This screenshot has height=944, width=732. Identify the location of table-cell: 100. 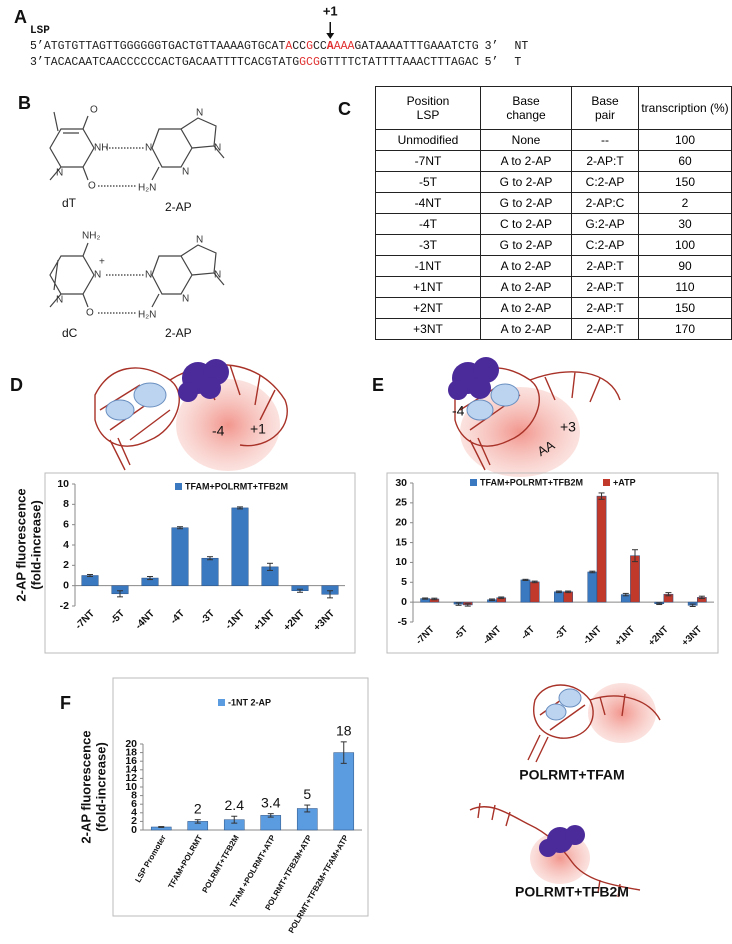
(685, 245).